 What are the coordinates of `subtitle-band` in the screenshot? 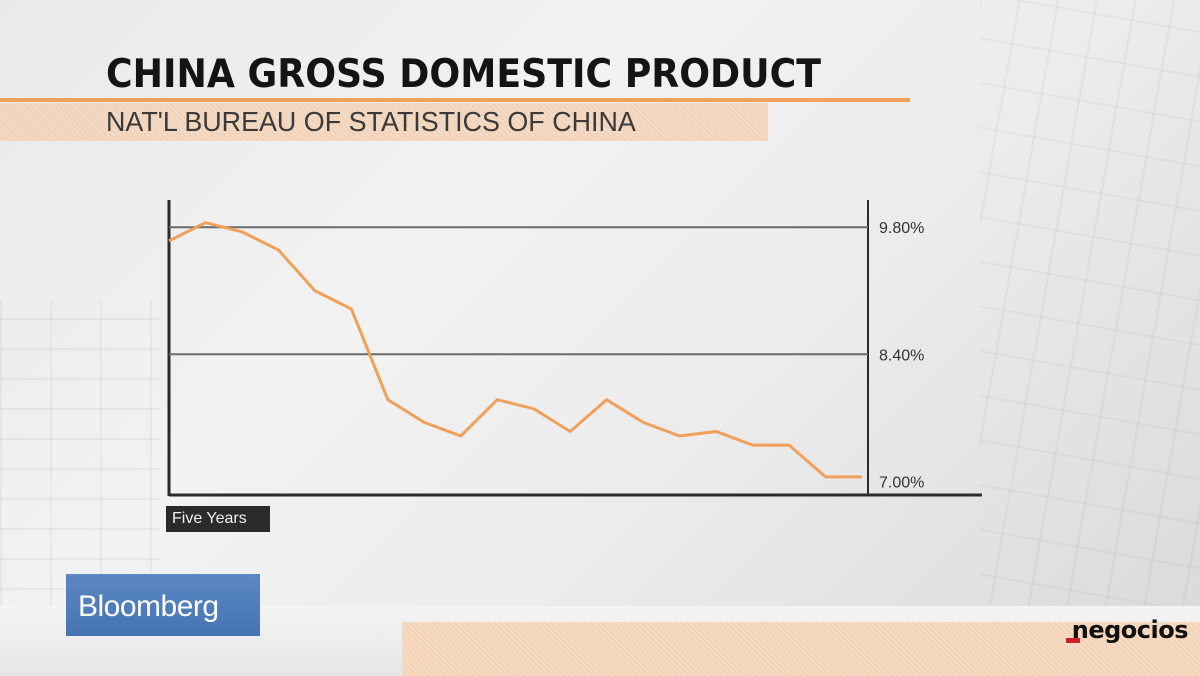 It's located at (384, 122).